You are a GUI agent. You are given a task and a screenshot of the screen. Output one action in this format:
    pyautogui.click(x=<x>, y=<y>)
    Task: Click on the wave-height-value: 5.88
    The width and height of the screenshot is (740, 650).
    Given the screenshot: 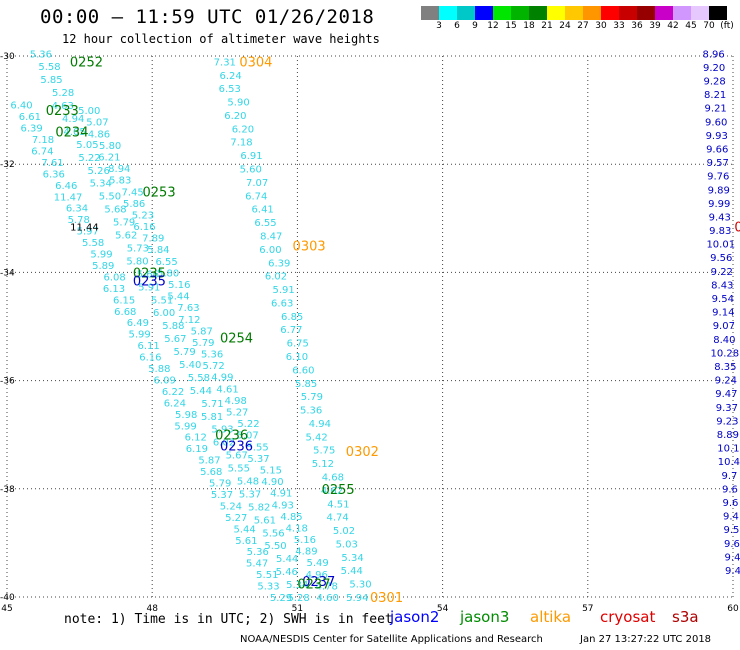 What is the action you would take?
    pyautogui.click(x=173, y=326)
    